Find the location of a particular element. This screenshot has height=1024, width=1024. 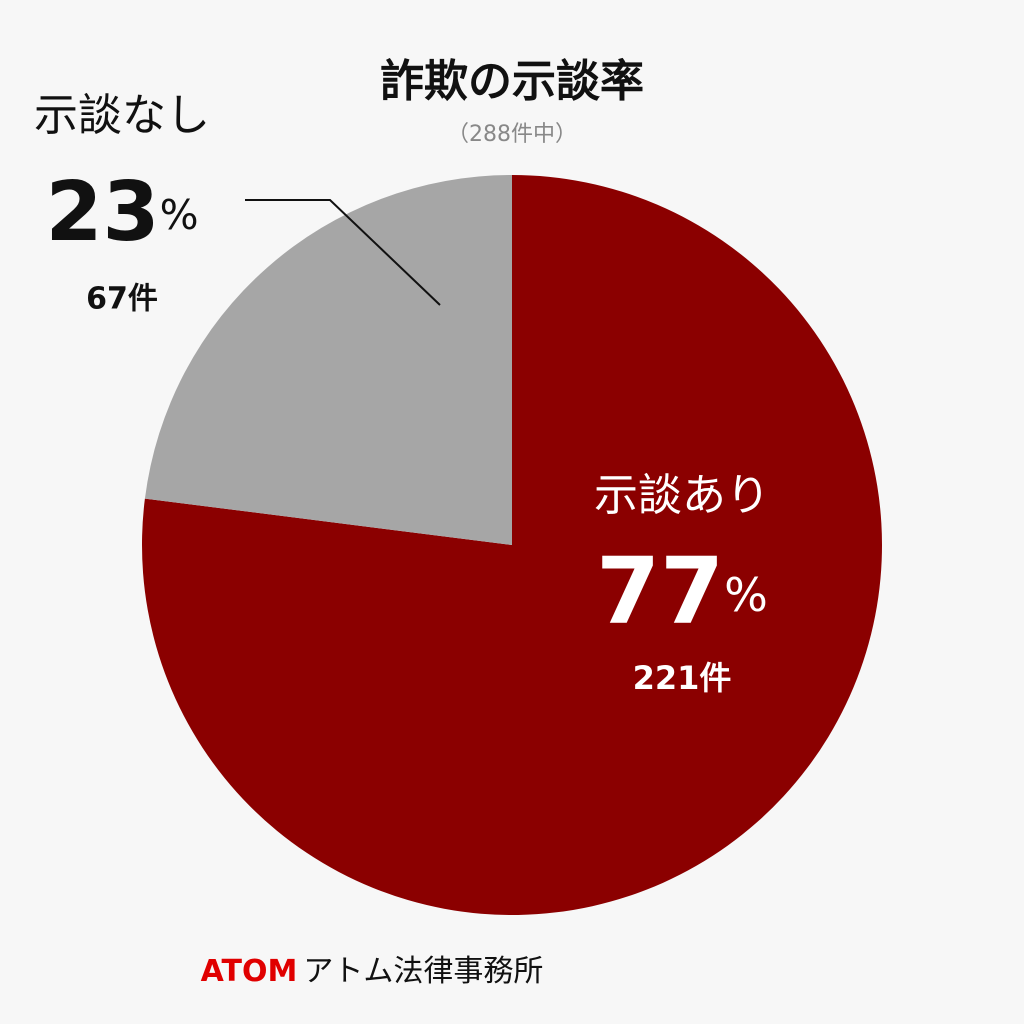

footer-name: アトム法律事務所 is located at coordinates (423, 971).